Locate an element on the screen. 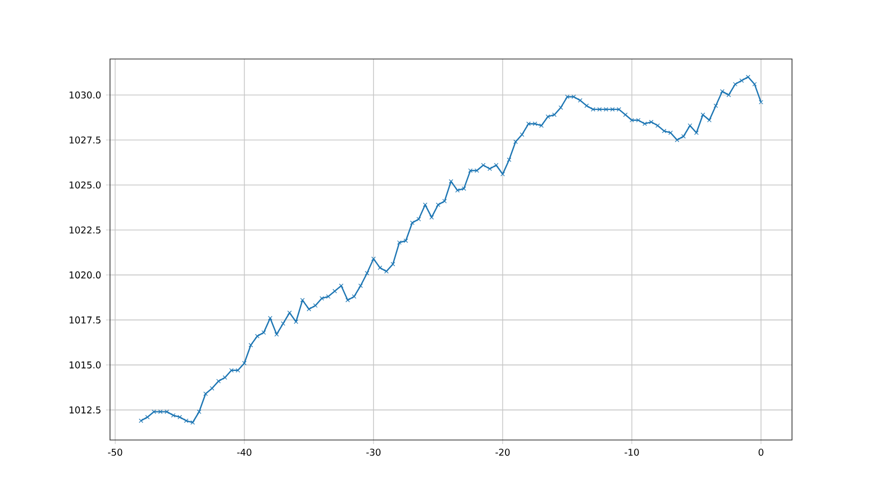 This screenshot has width=880, height=495. y-tick-label: 1022.5 is located at coordinates (85, 230).